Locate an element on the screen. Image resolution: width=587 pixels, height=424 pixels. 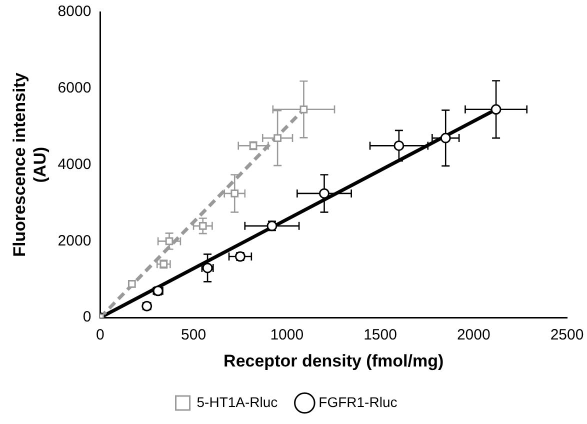
legend-label: FGFR1-Rluc is located at coordinates (358, 402).